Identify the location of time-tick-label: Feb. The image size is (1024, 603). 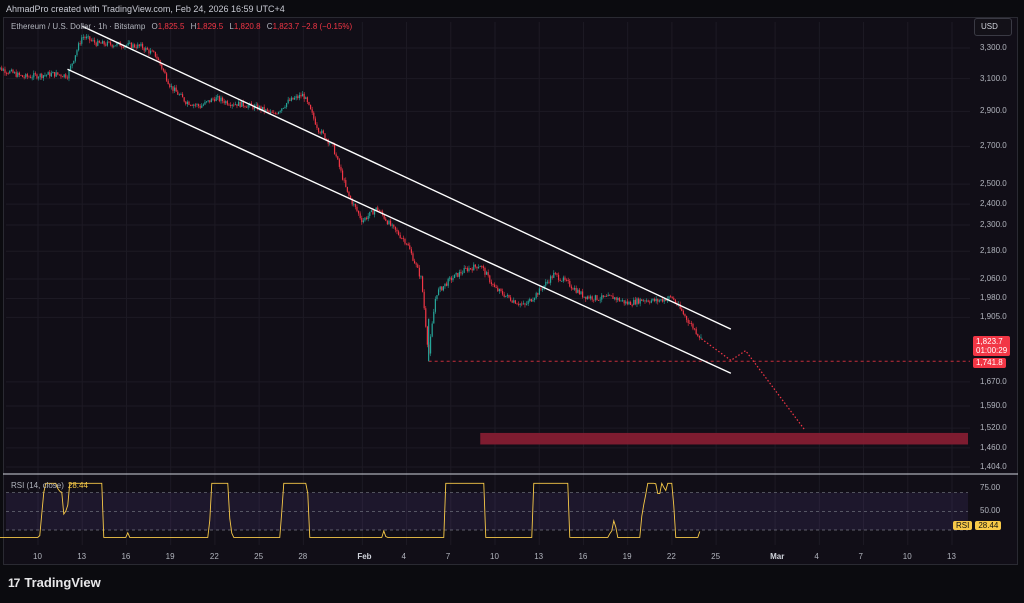
(364, 556).